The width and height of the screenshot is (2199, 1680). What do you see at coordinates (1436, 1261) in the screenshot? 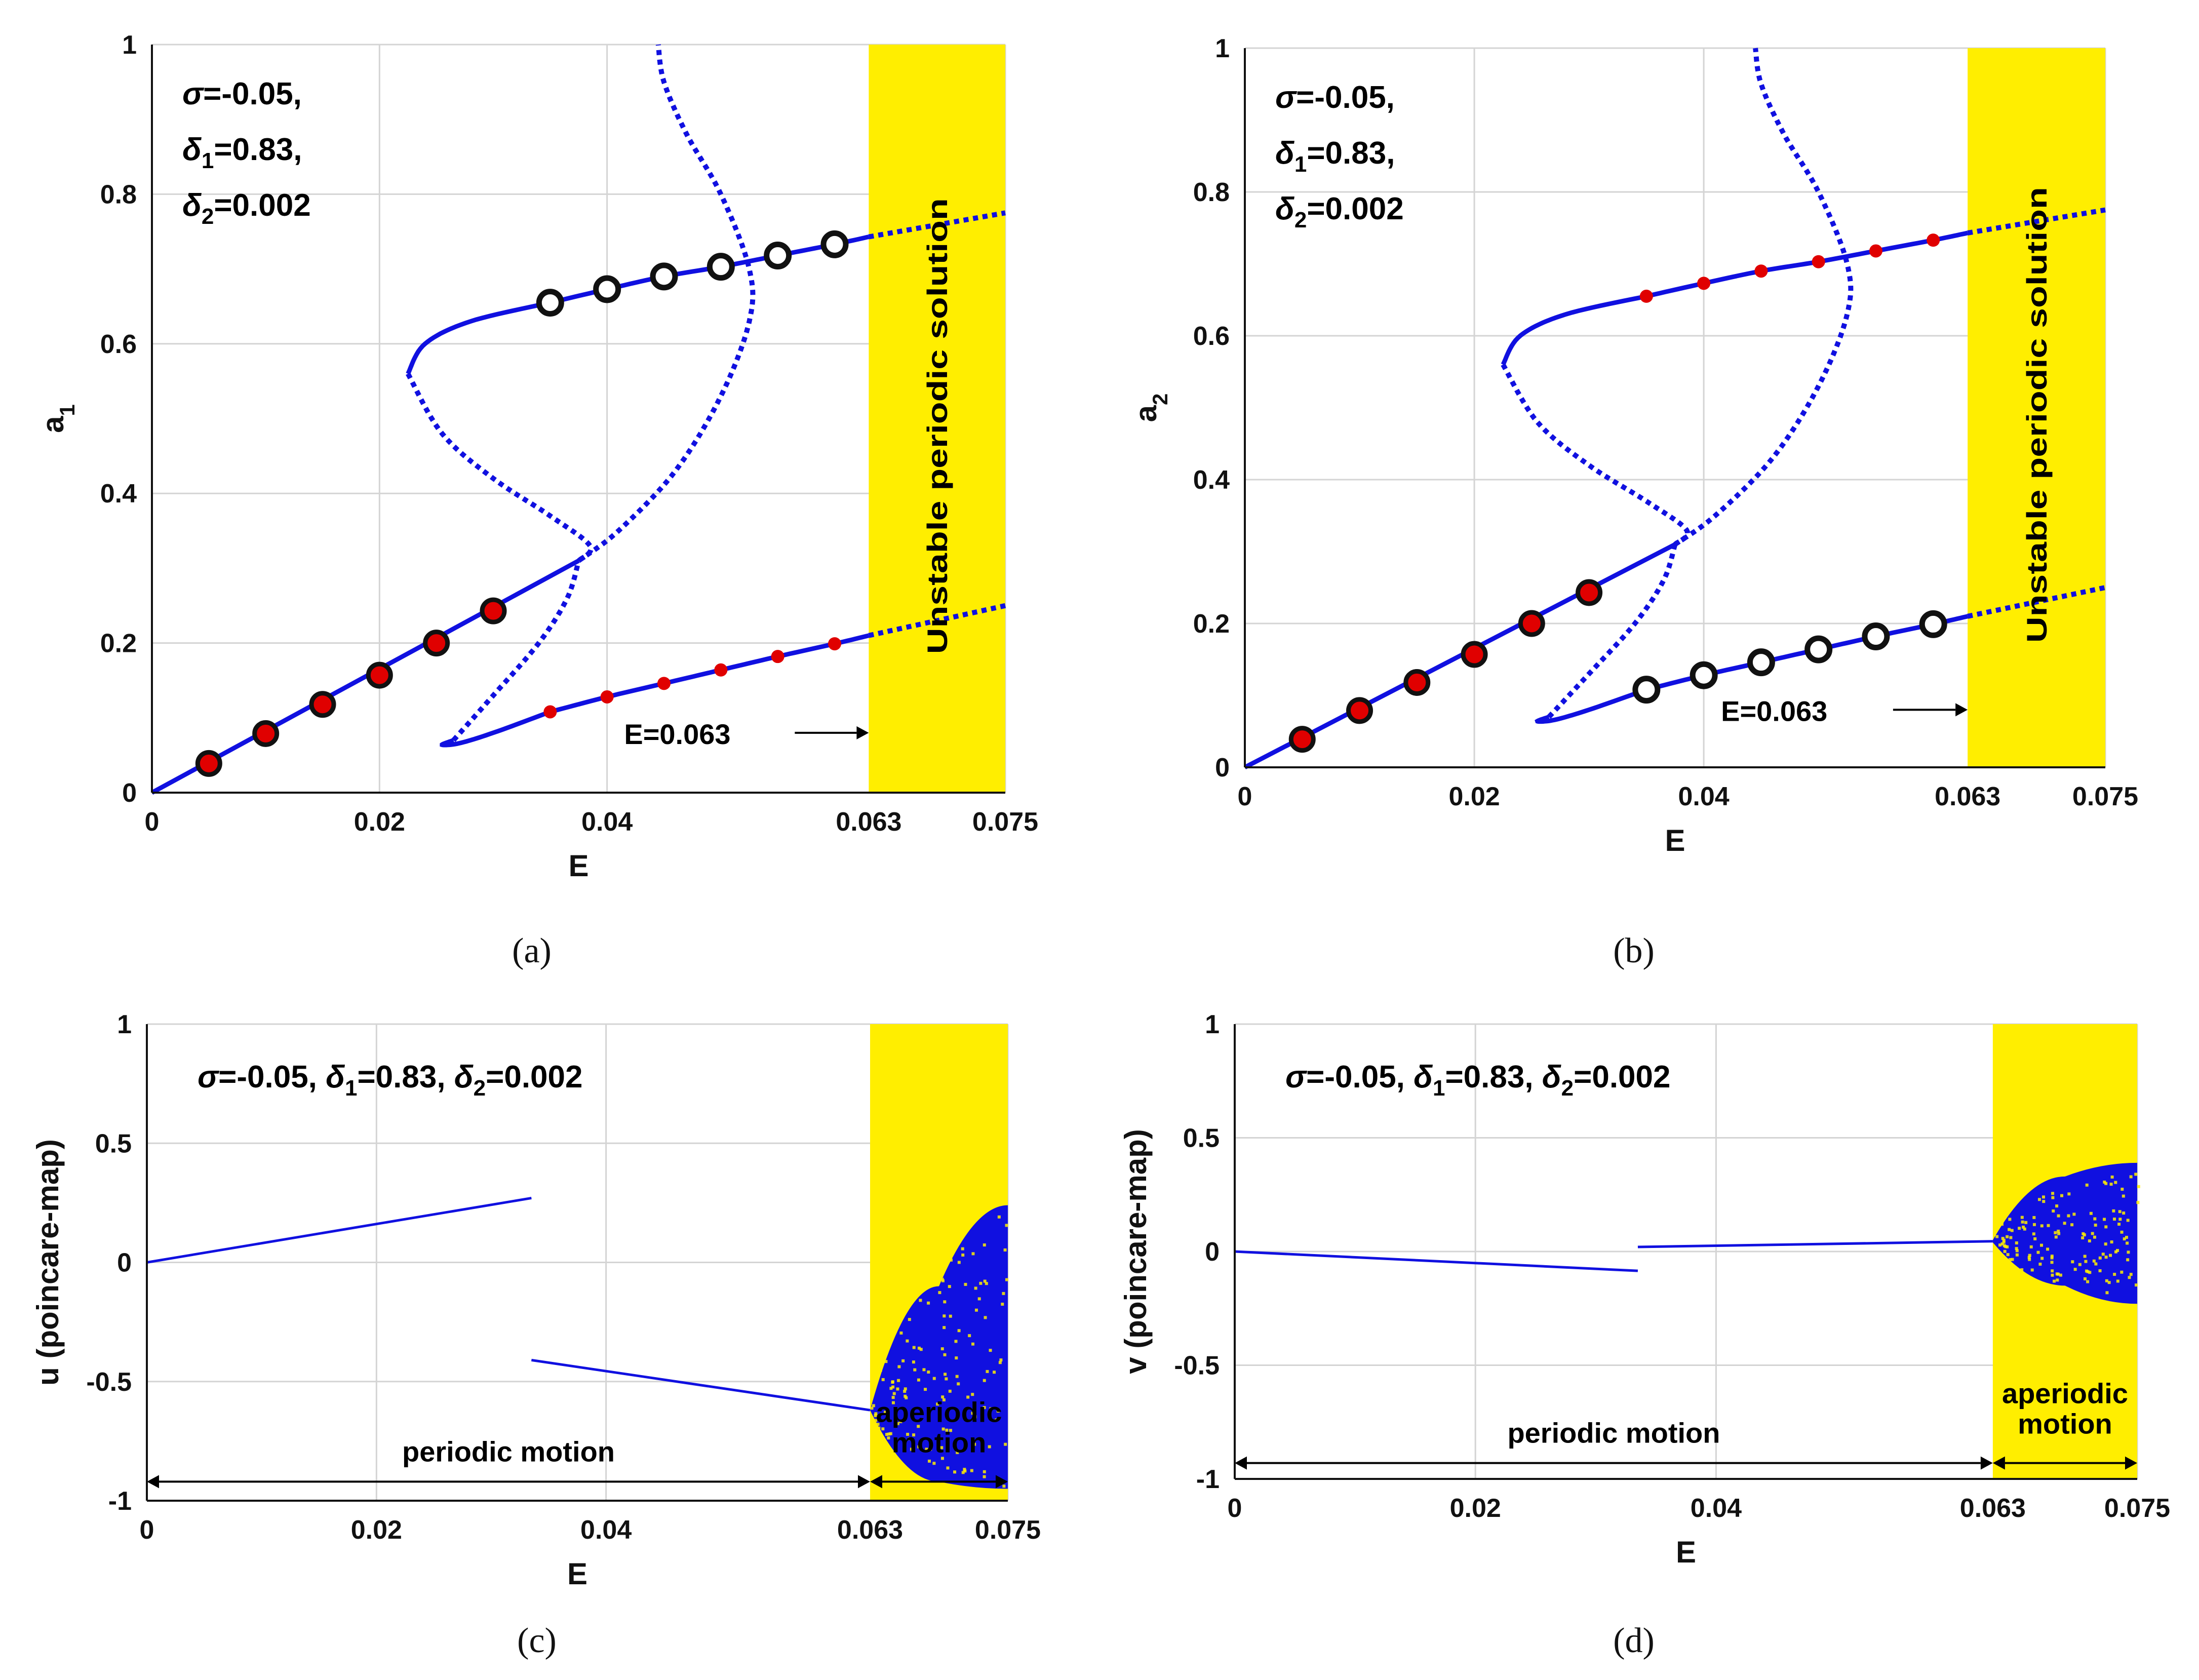
I see `poincare-branch` at bounding box center [1436, 1261].